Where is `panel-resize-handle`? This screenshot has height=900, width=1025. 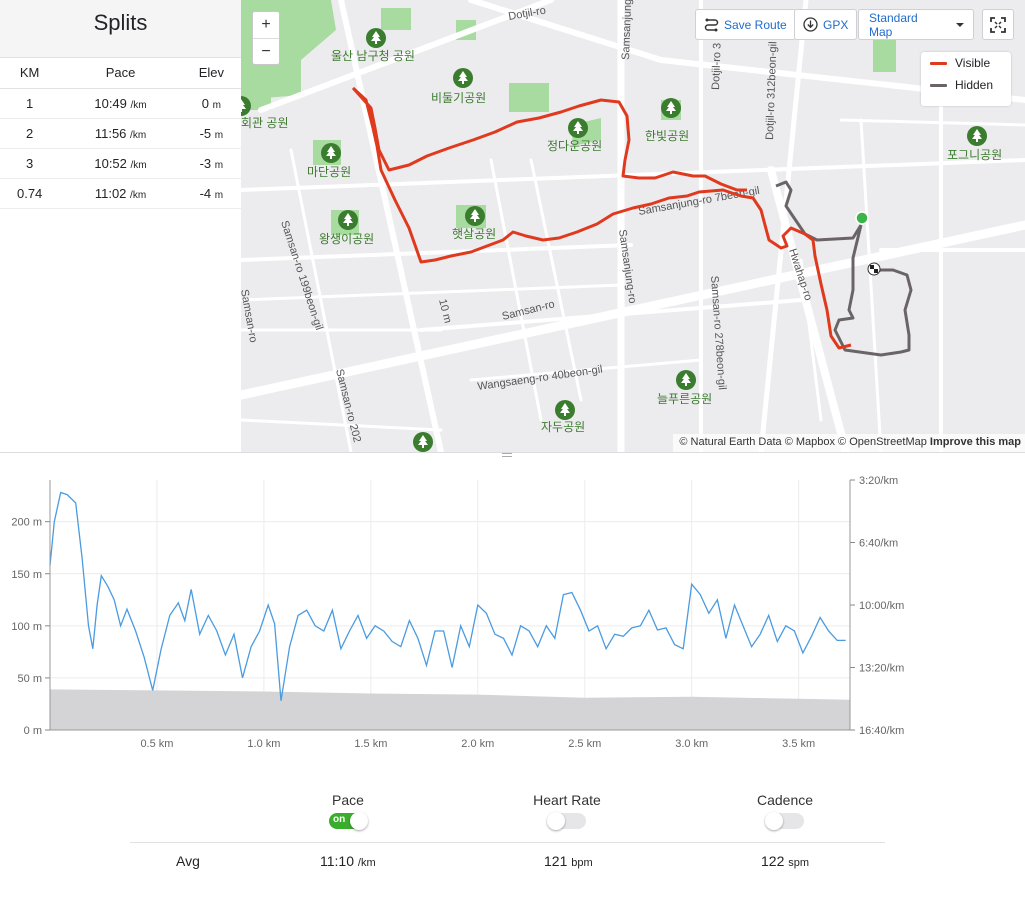
panel-resize-handle is located at coordinates (512, 456).